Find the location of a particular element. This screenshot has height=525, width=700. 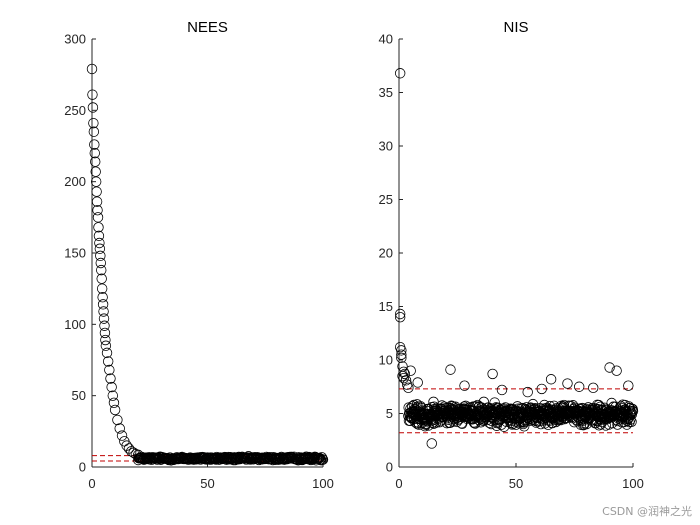

y-tick-label: 30 is located at coordinates (386, 146).